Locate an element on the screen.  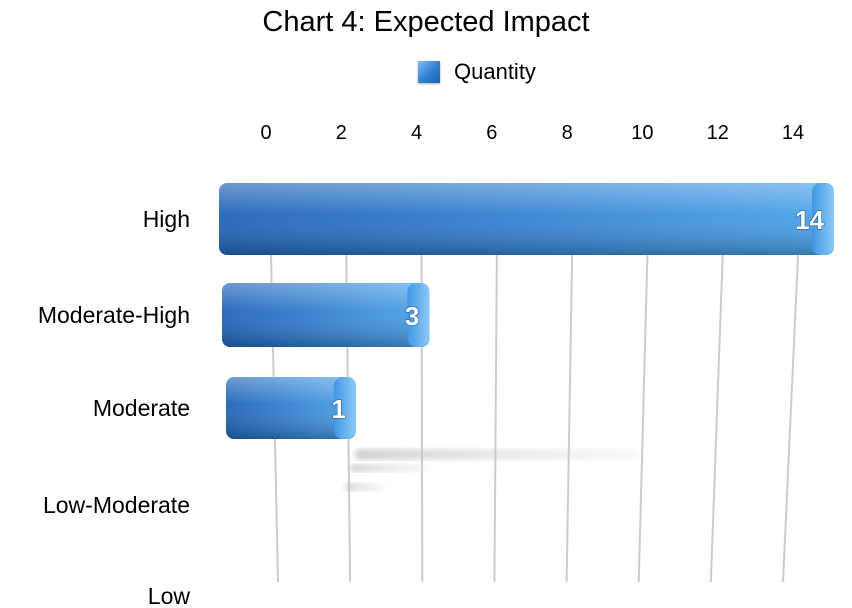
x-tick-label: 14 is located at coordinates (793, 133).